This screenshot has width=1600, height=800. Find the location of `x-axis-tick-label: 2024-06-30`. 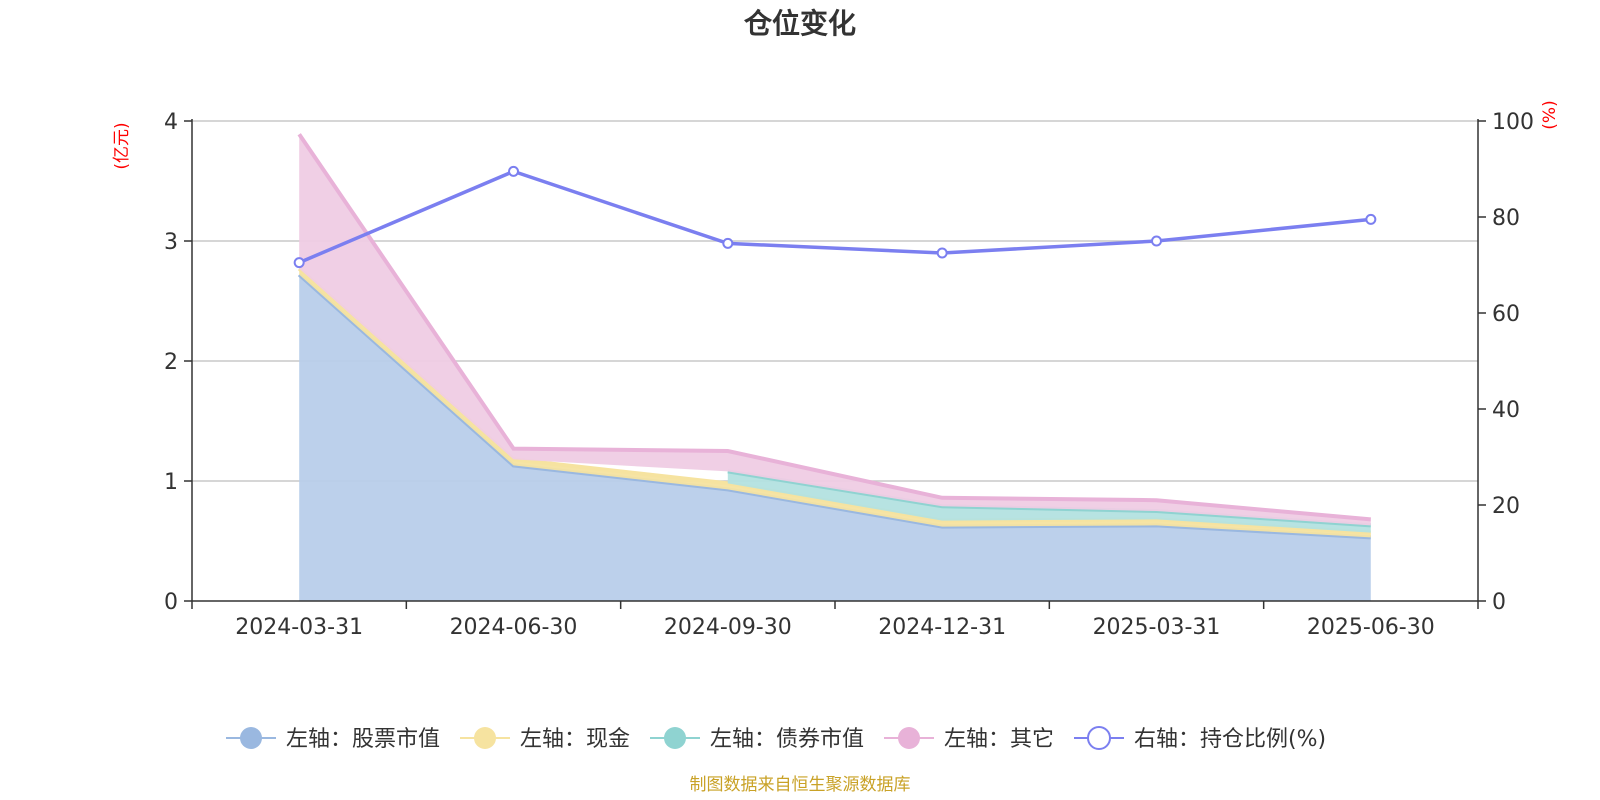

x-axis-tick-label: 2024-06-30 is located at coordinates (514, 627).